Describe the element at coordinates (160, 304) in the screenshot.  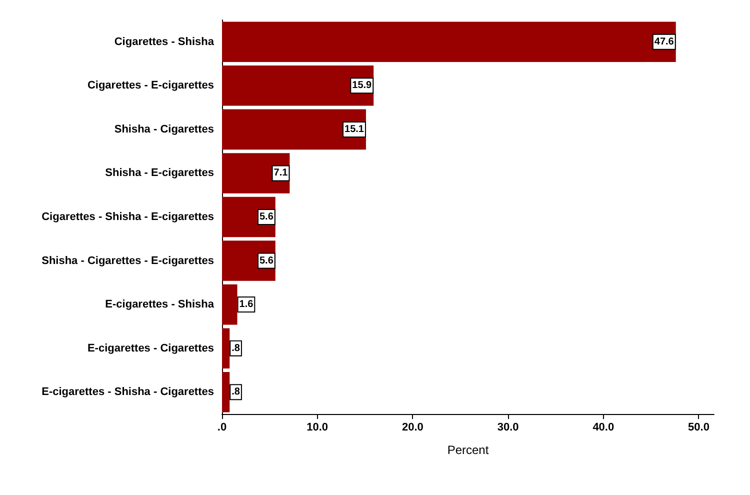
I see `y-tick-label: E-cigarettes - Shisha` at that location.